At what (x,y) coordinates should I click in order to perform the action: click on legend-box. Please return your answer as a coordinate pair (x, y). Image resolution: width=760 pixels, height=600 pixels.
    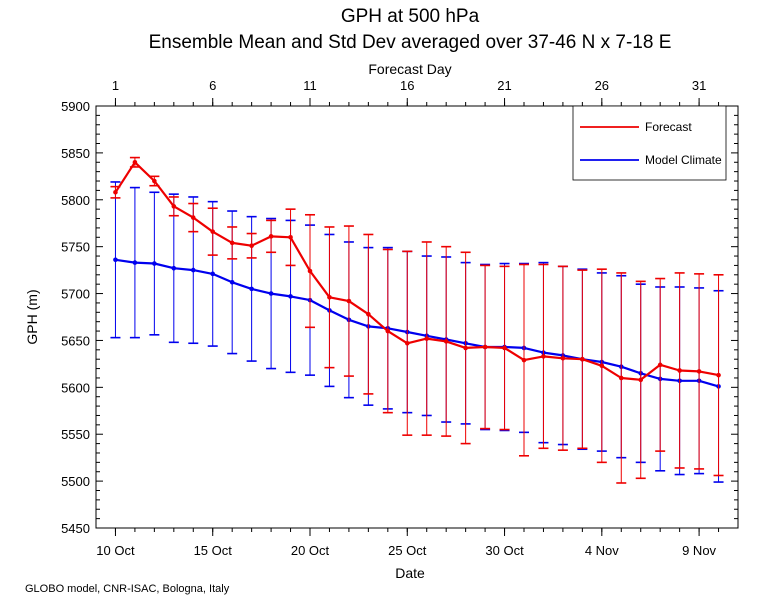
    Looking at the image, I should click on (649, 143).